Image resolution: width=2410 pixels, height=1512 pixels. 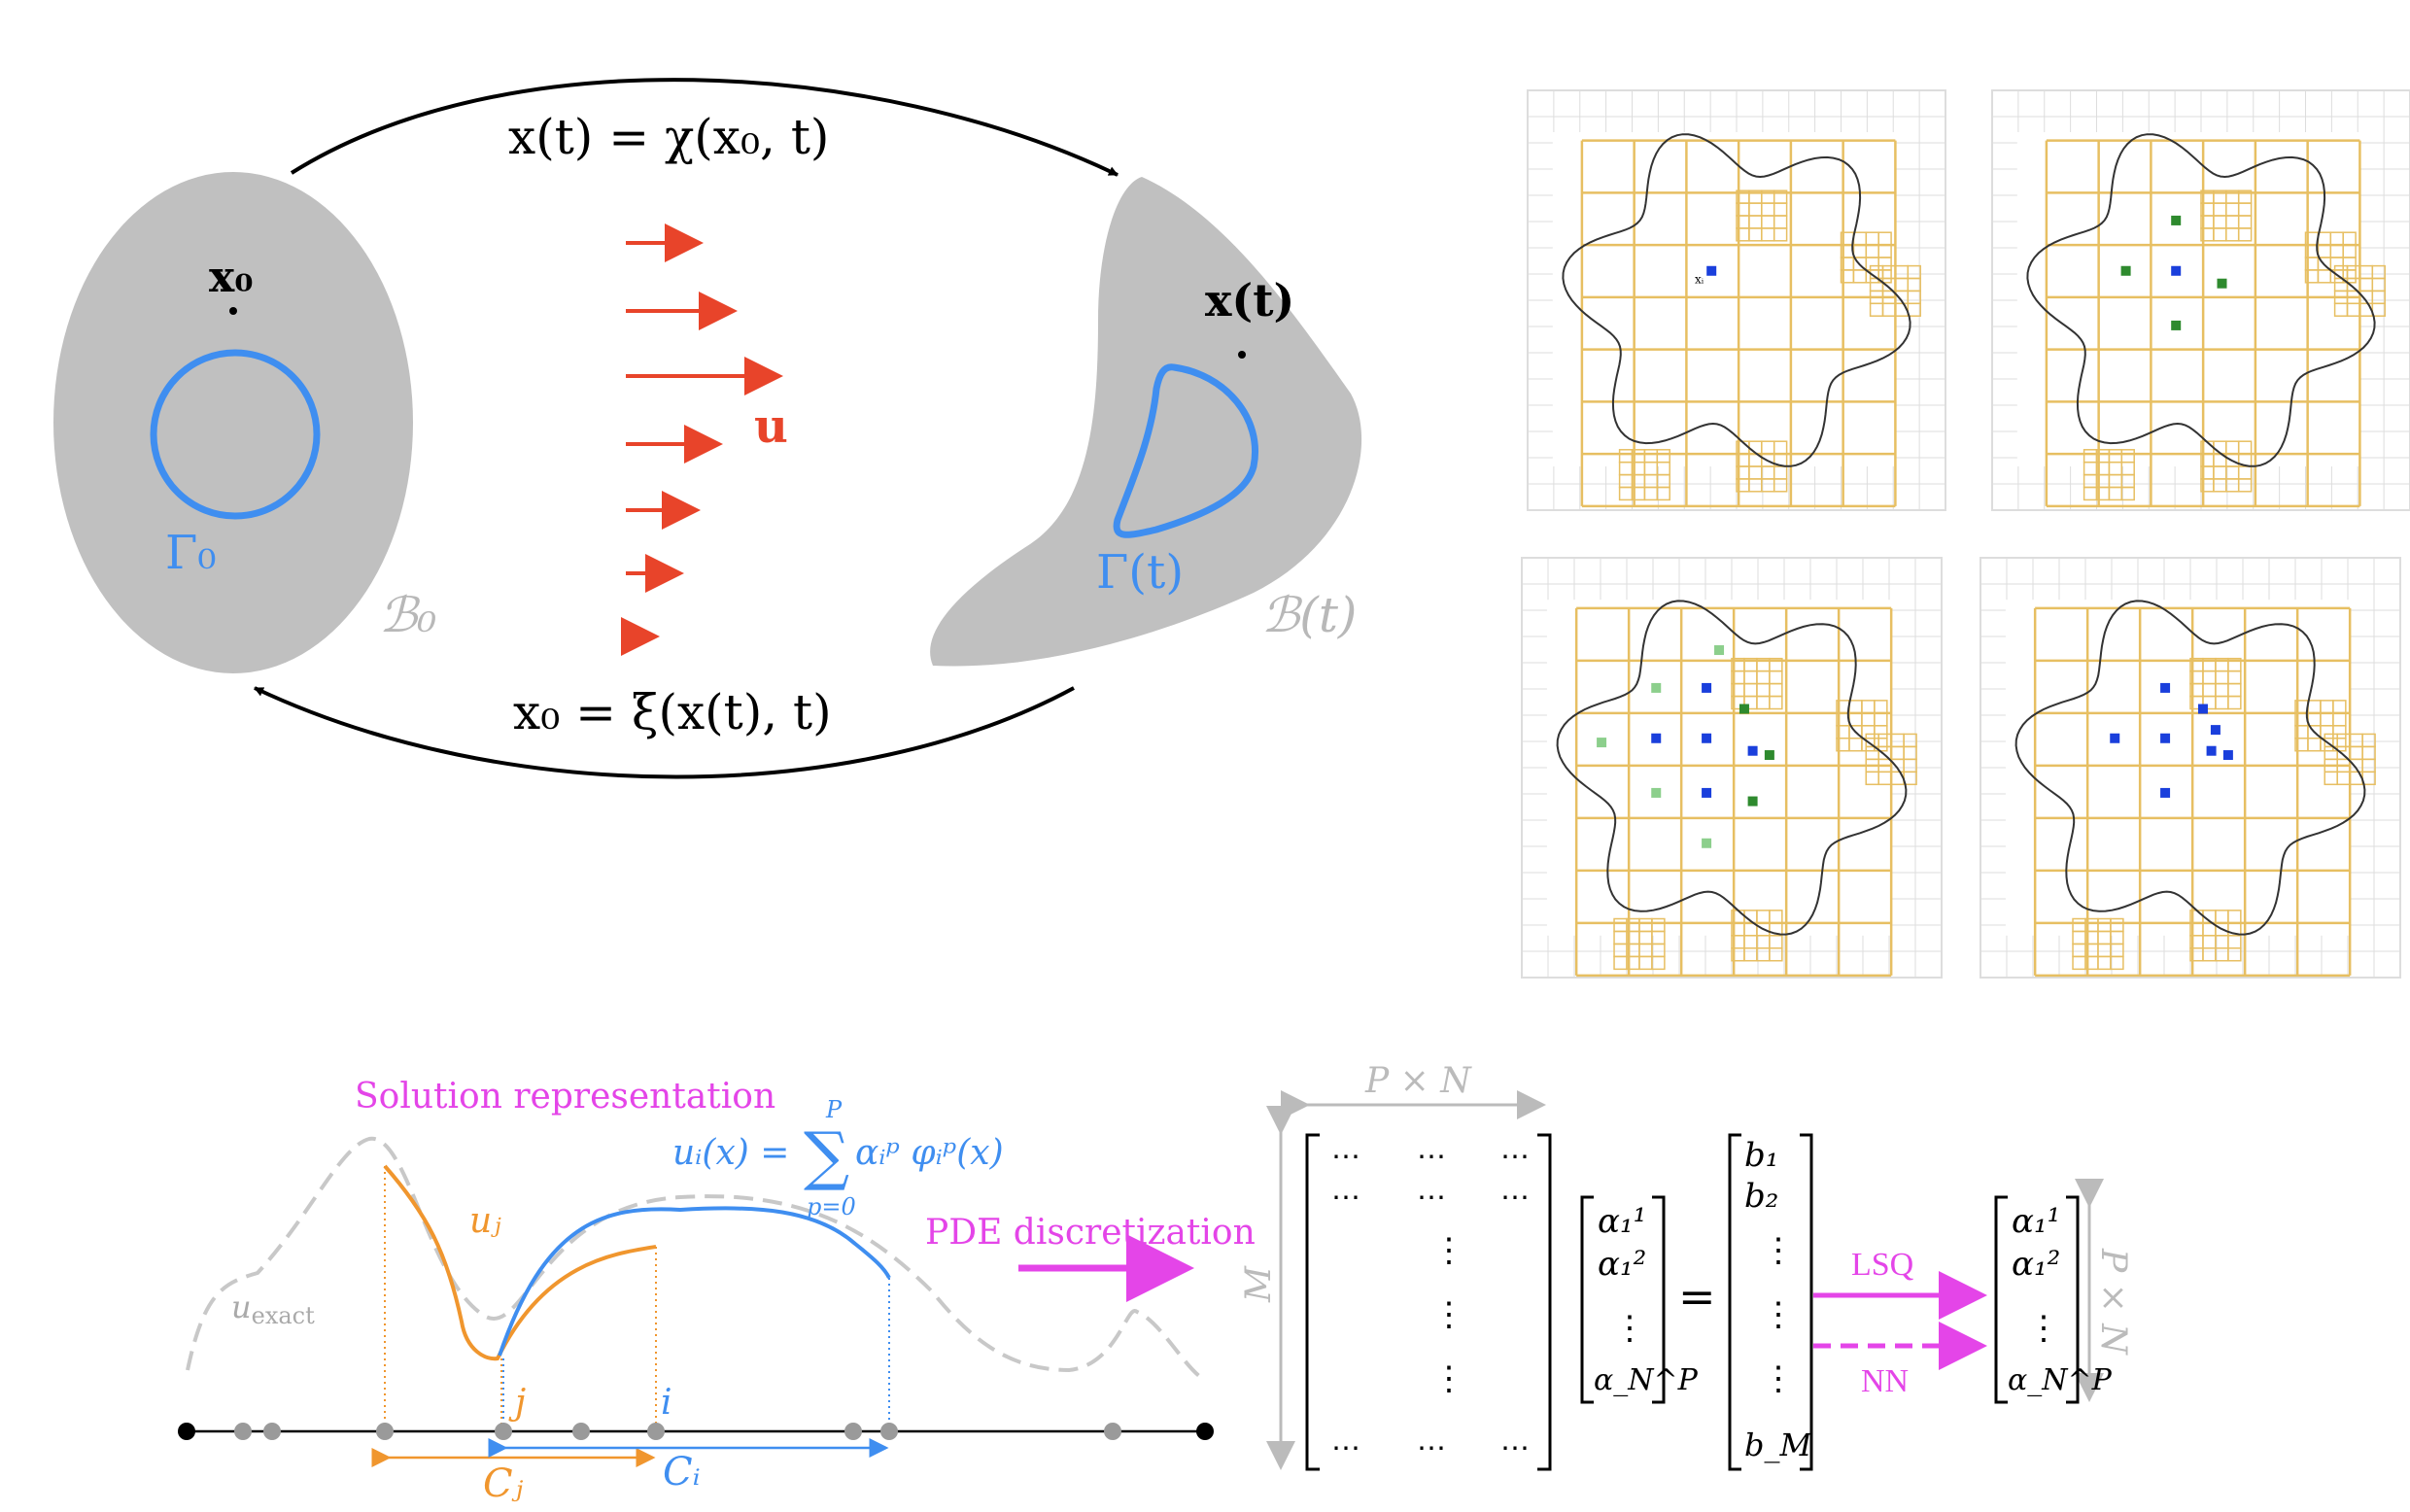 I want to click on b-dots-3: ⋮, so click(x=1778, y=1378).